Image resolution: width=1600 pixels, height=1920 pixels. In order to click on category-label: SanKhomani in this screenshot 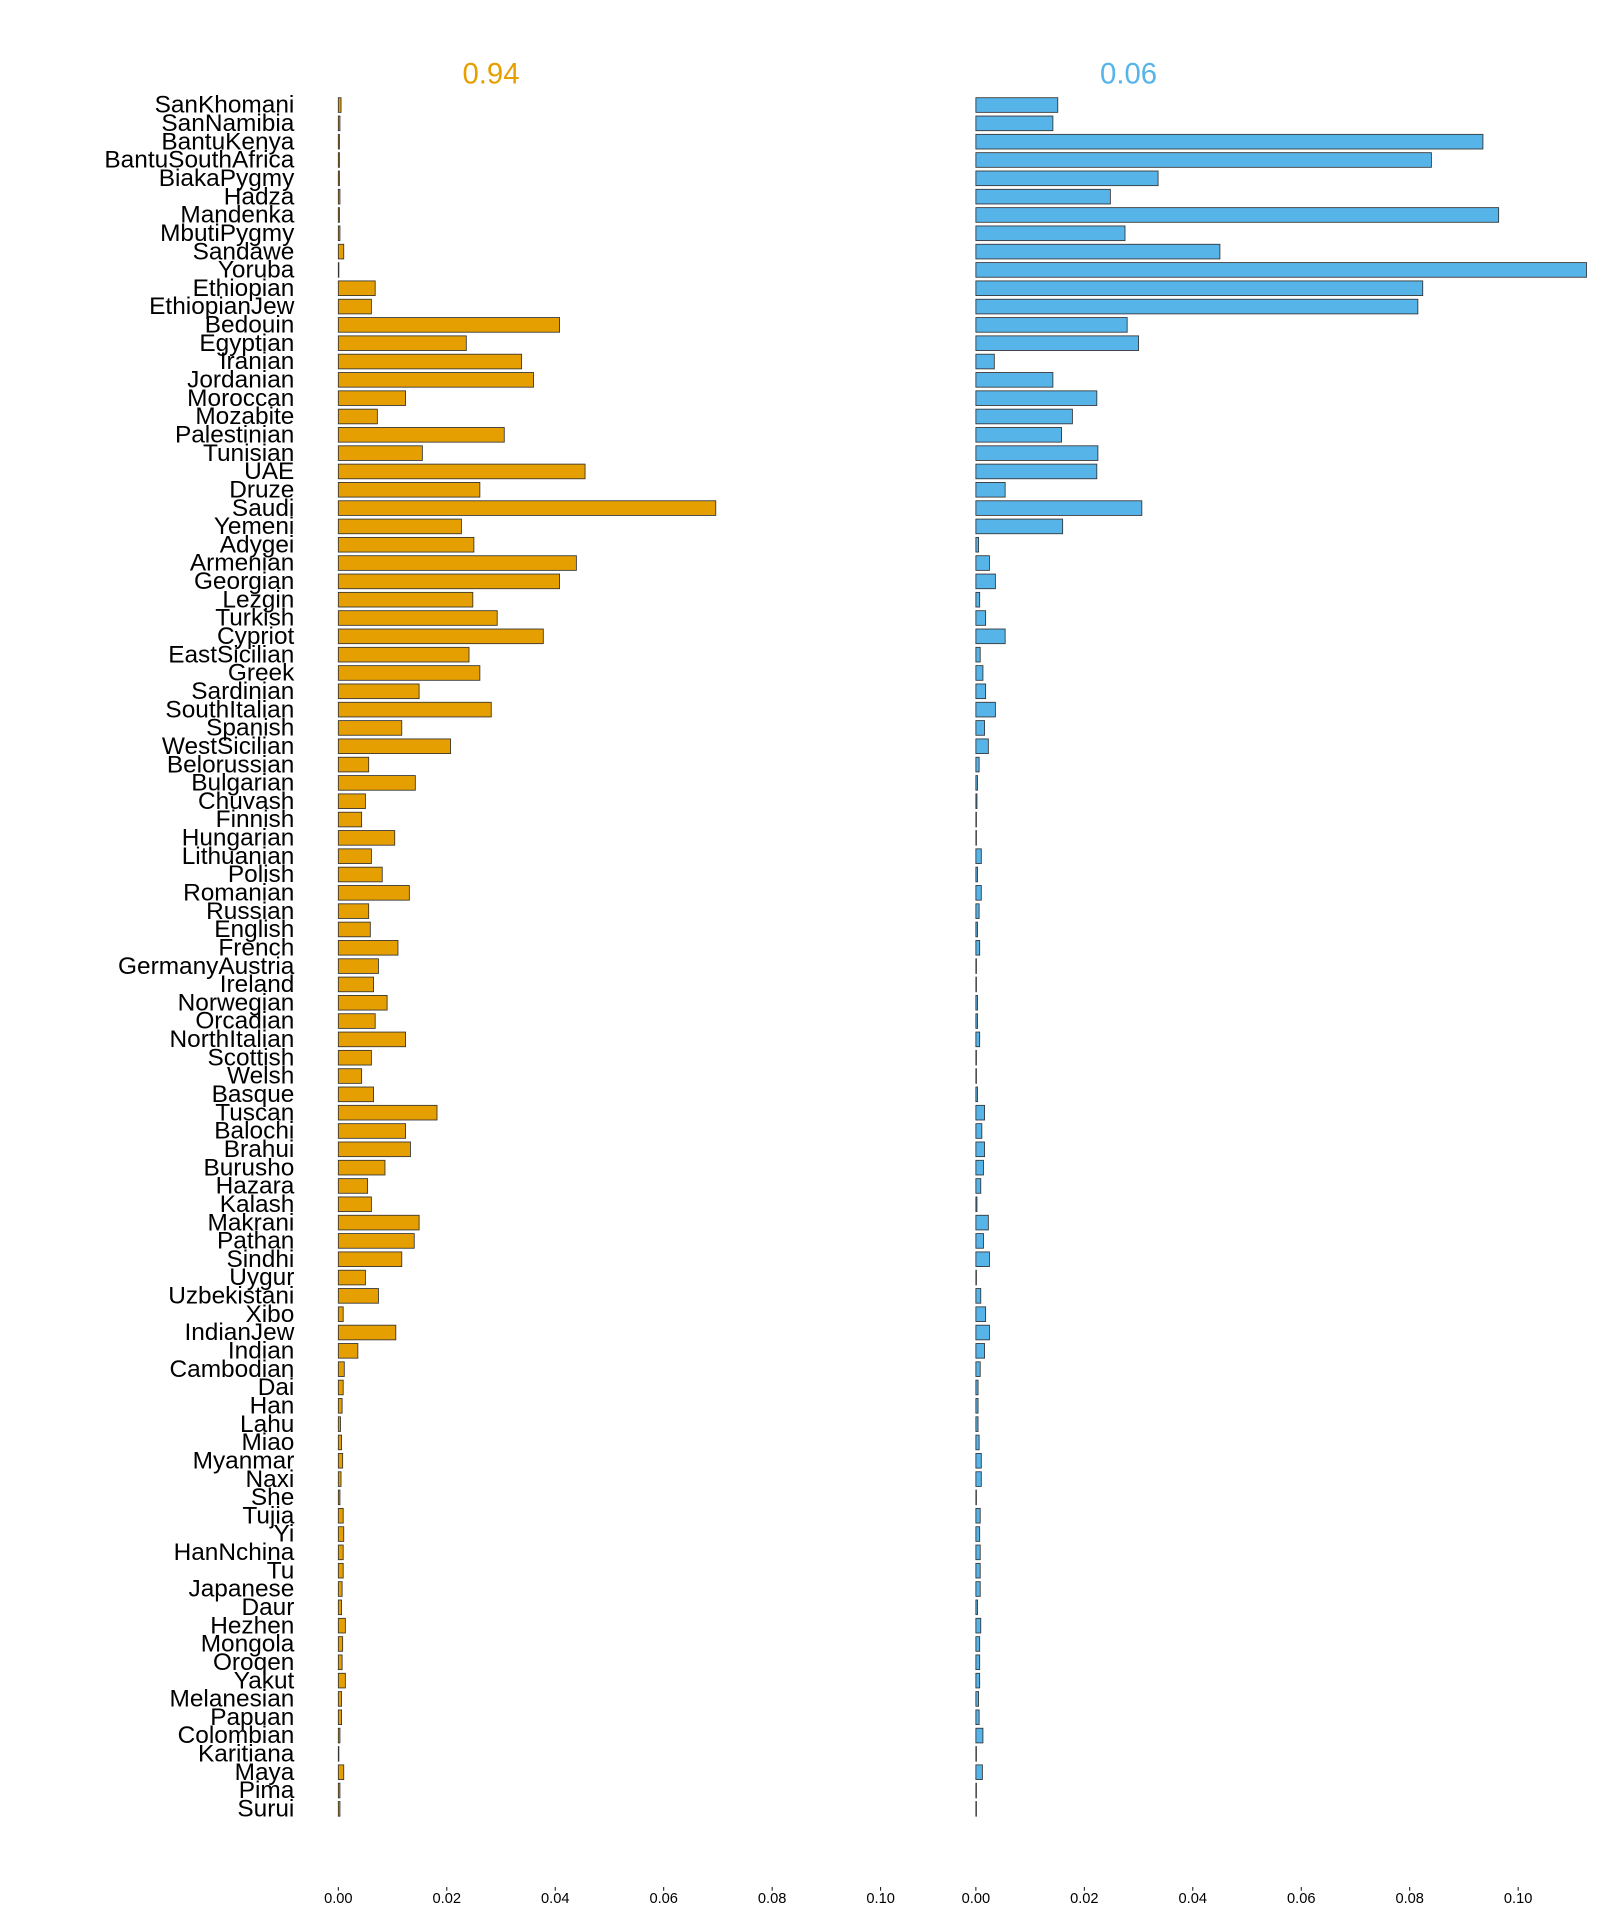, I will do `click(225, 105)`.